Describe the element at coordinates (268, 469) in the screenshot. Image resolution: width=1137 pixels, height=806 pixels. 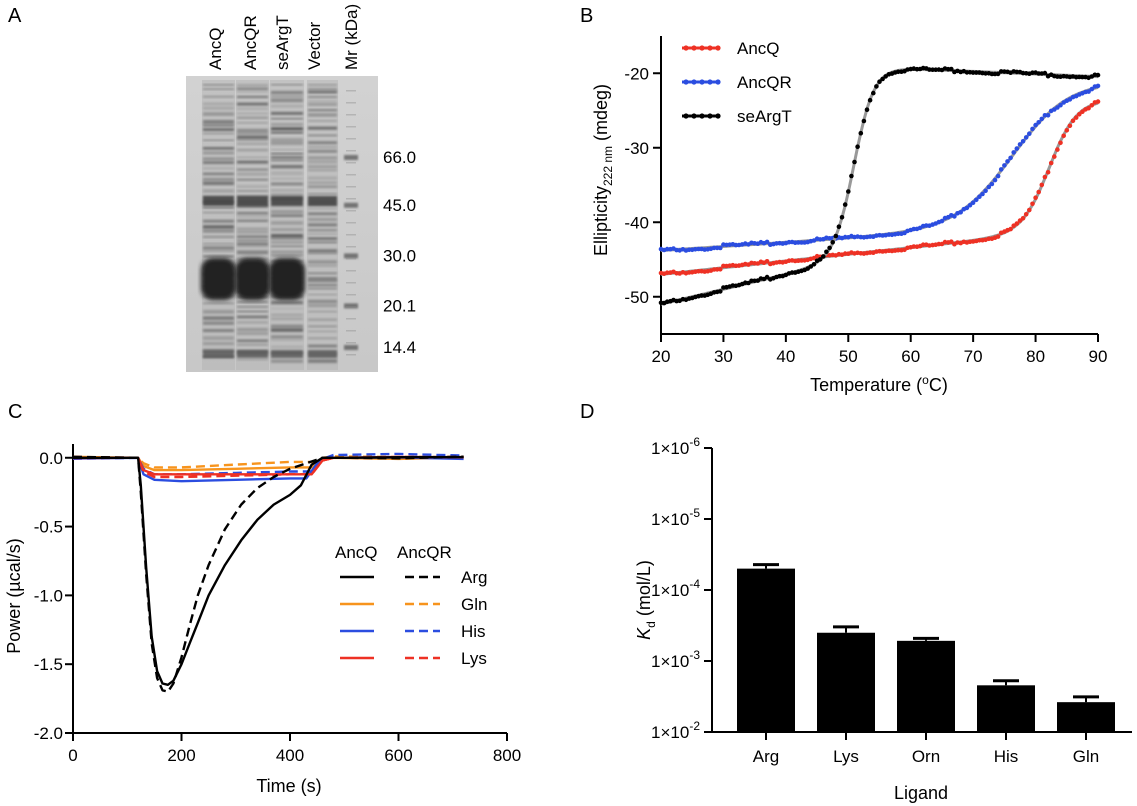
I see `c-trace-his-ancq` at that location.